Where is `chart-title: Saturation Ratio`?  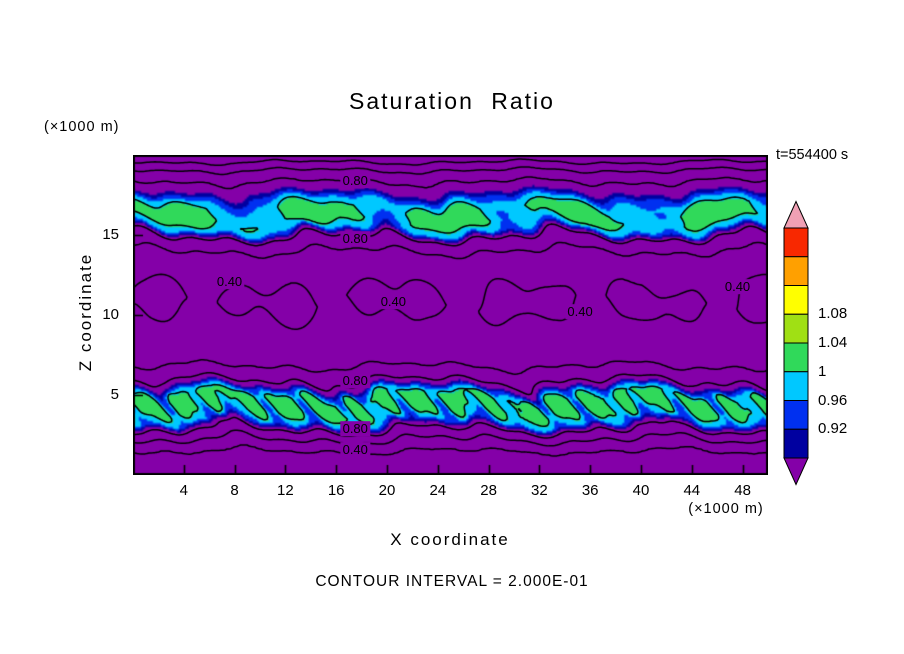
chart-title: Saturation Ratio is located at coordinates (452, 101).